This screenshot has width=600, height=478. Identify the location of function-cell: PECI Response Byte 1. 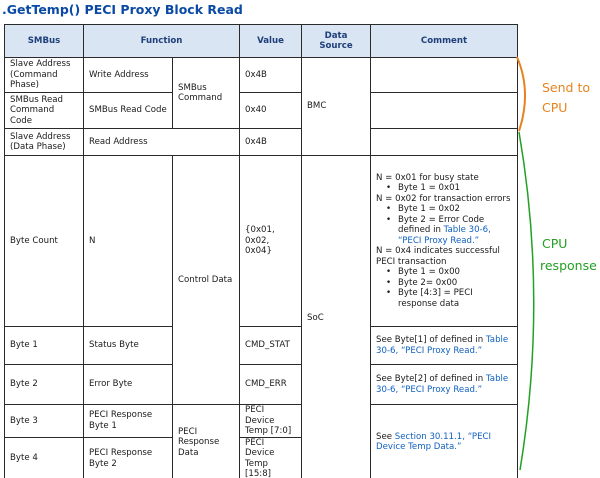
(128, 421).